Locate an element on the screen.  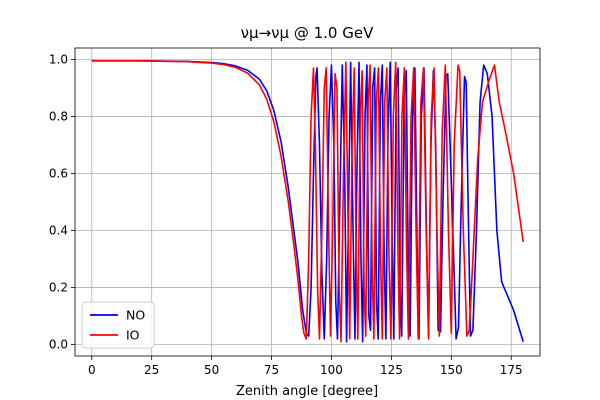
y-tick-label: 0.2 is located at coordinates (58, 288).